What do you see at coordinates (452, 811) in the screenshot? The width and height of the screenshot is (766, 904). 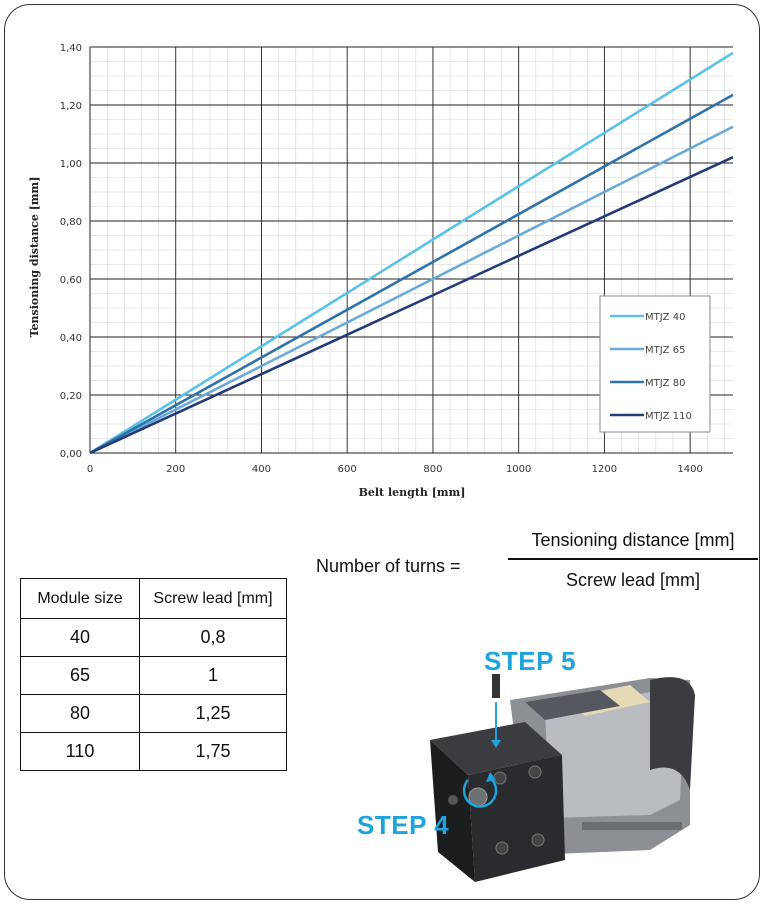 I see `block-front` at bounding box center [452, 811].